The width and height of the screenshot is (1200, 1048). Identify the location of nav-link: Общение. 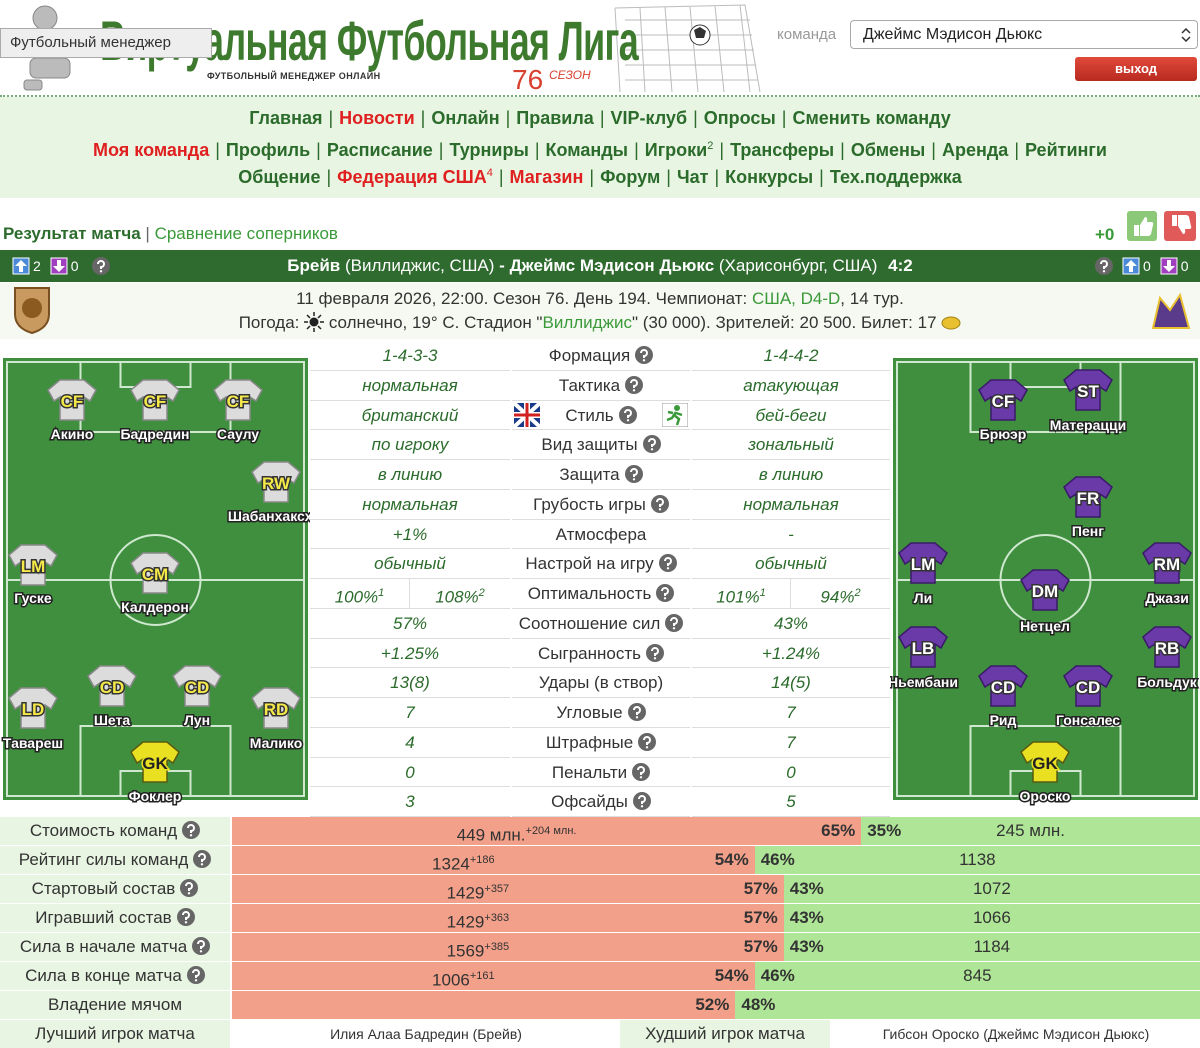
(279, 177).